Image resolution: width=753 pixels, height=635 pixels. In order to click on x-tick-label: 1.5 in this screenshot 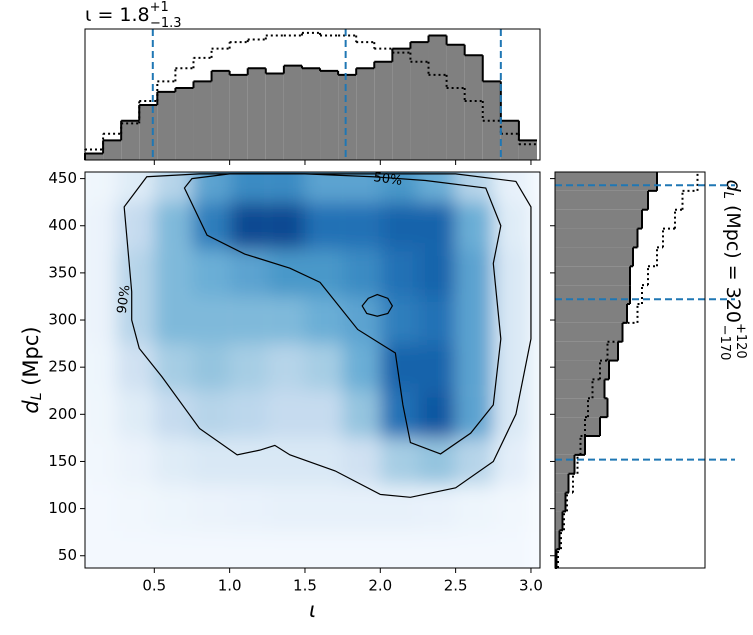, I will do `click(305, 586)`.